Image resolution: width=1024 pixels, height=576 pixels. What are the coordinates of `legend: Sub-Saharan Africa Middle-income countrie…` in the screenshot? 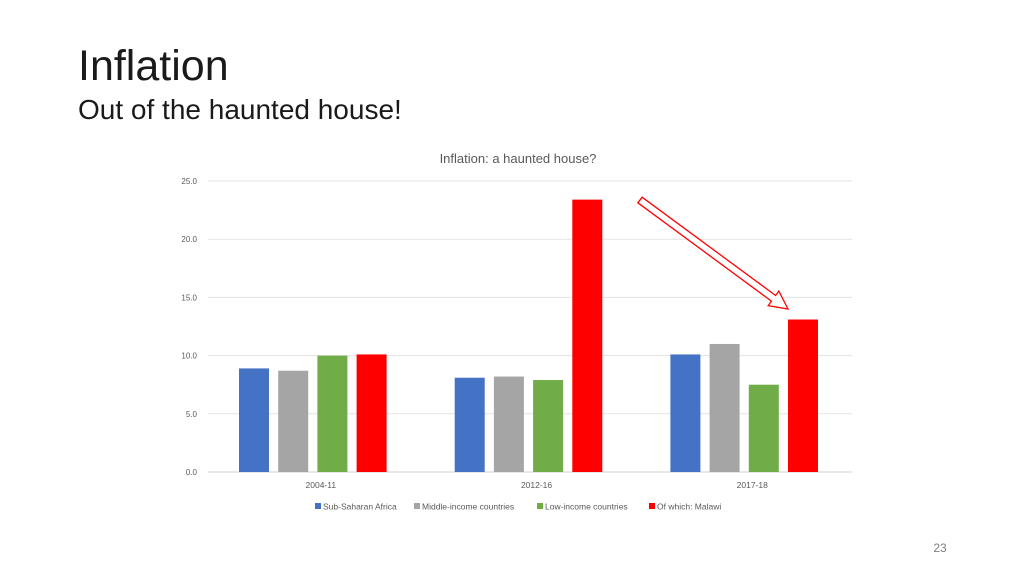 It's located at (518, 507).